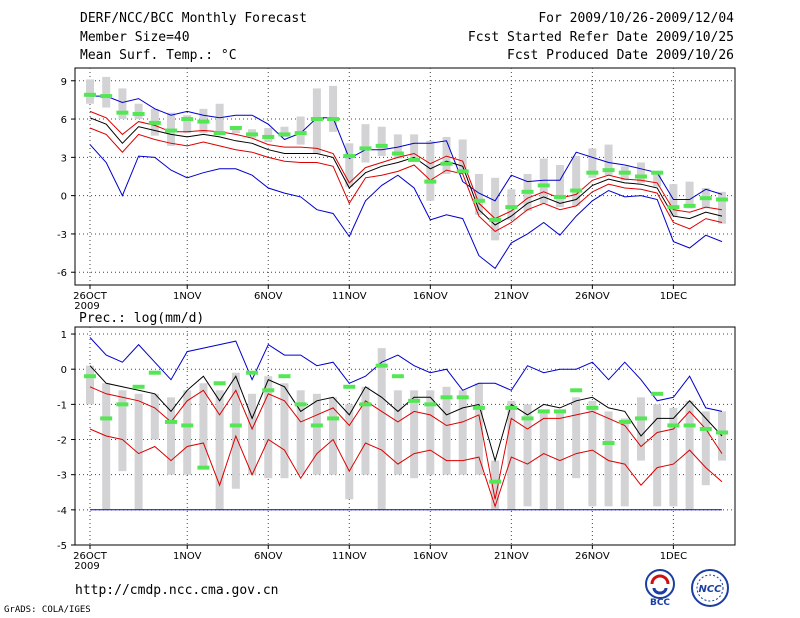 Image resolution: width=800 pixels, height=618 pixels. I want to click on source-url: http://cmdp.ncc.cma.gov.cn, so click(177, 590).